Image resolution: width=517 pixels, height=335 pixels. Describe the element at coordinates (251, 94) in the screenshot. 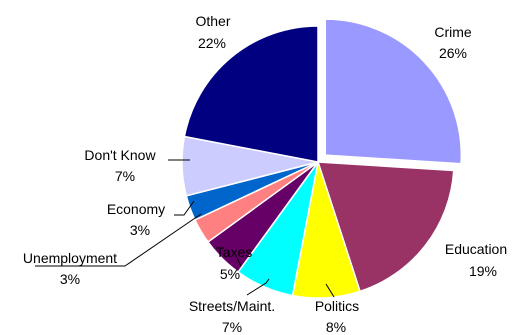

I see `pie-slice-other` at that location.